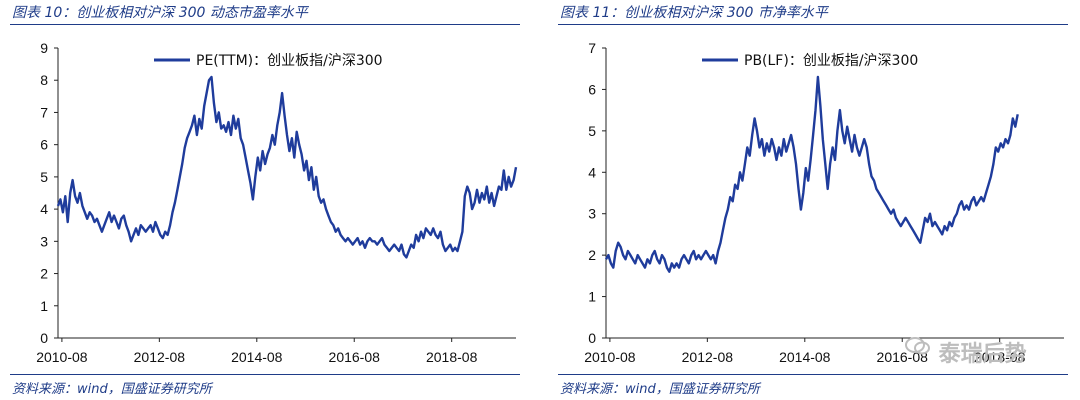 This screenshot has height=400, width=1080. I want to click on watermark: 泰瑞后势, so click(980, 352).